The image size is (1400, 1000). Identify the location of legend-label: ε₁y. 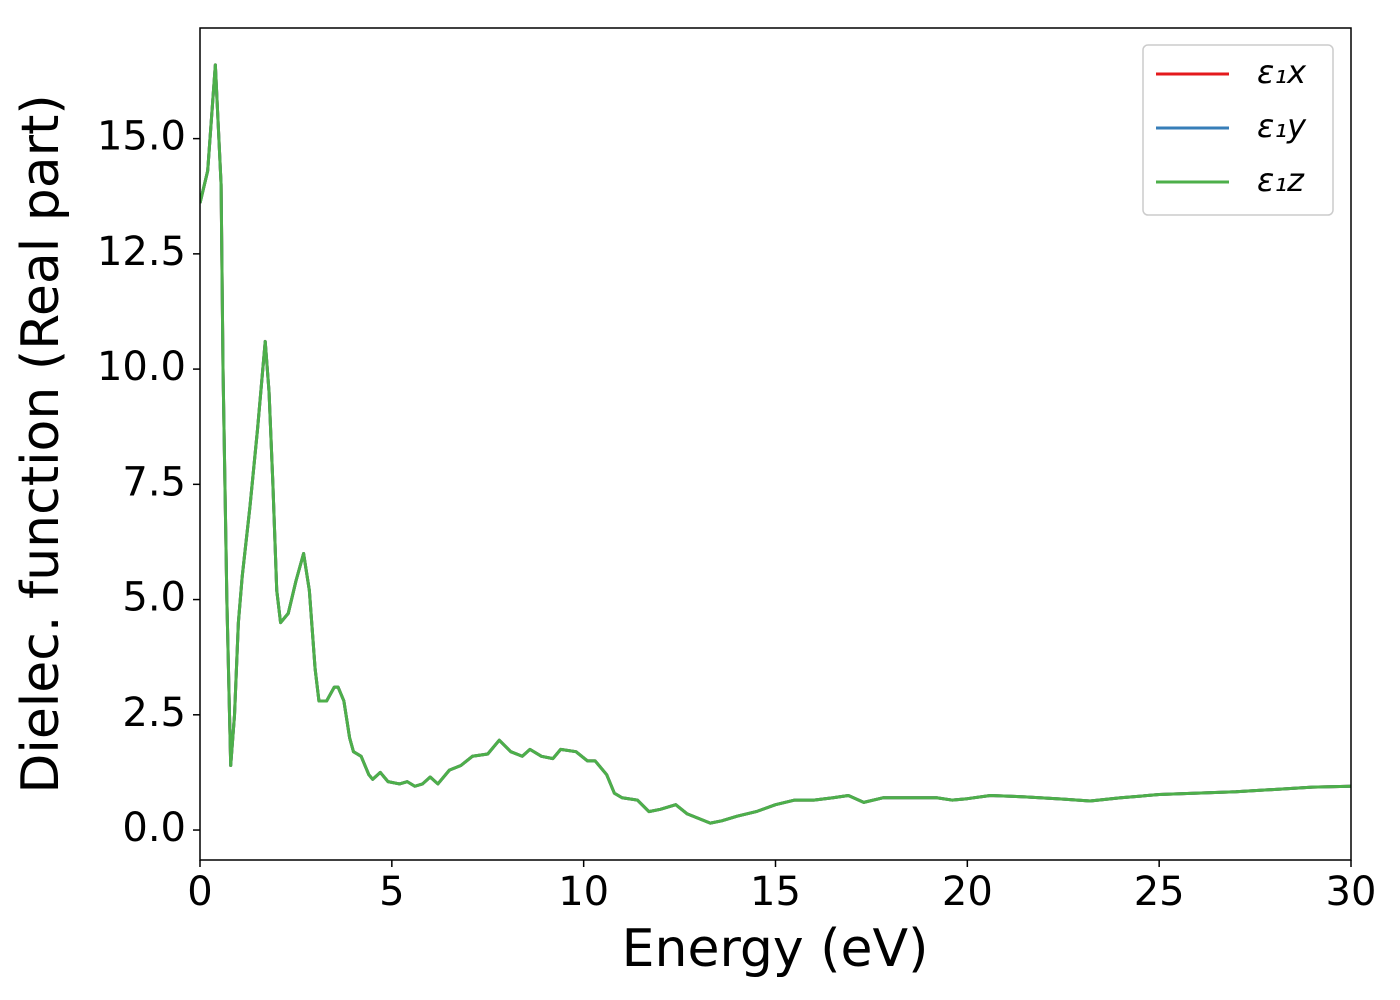
(1282, 126).